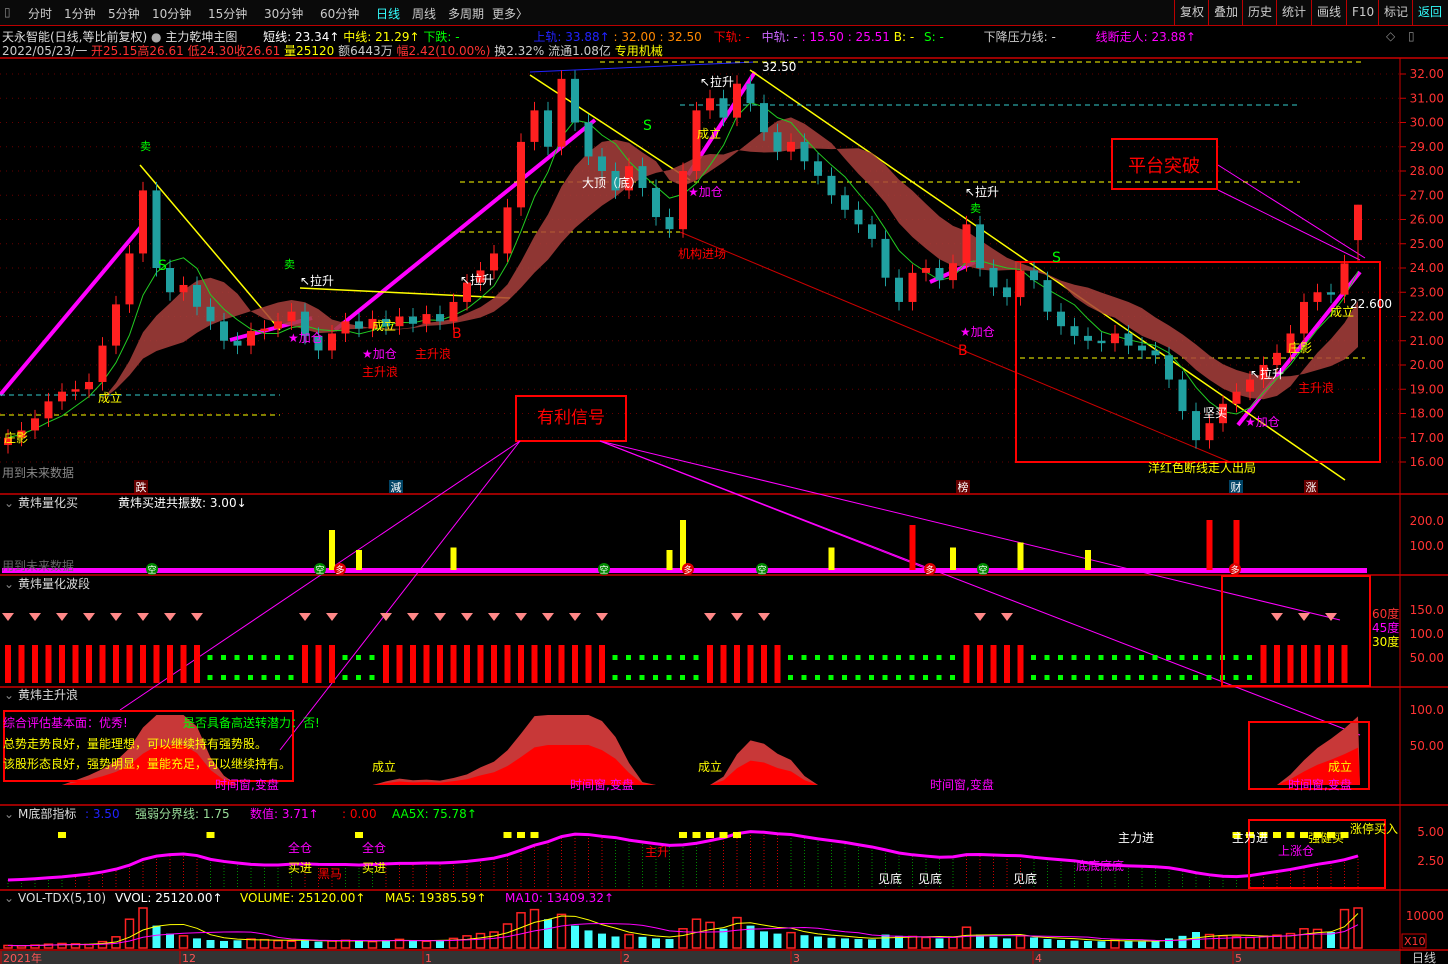 The width and height of the screenshot is (1448, 964). I want to click on dropdown-icon: ●, so click(156, 37).